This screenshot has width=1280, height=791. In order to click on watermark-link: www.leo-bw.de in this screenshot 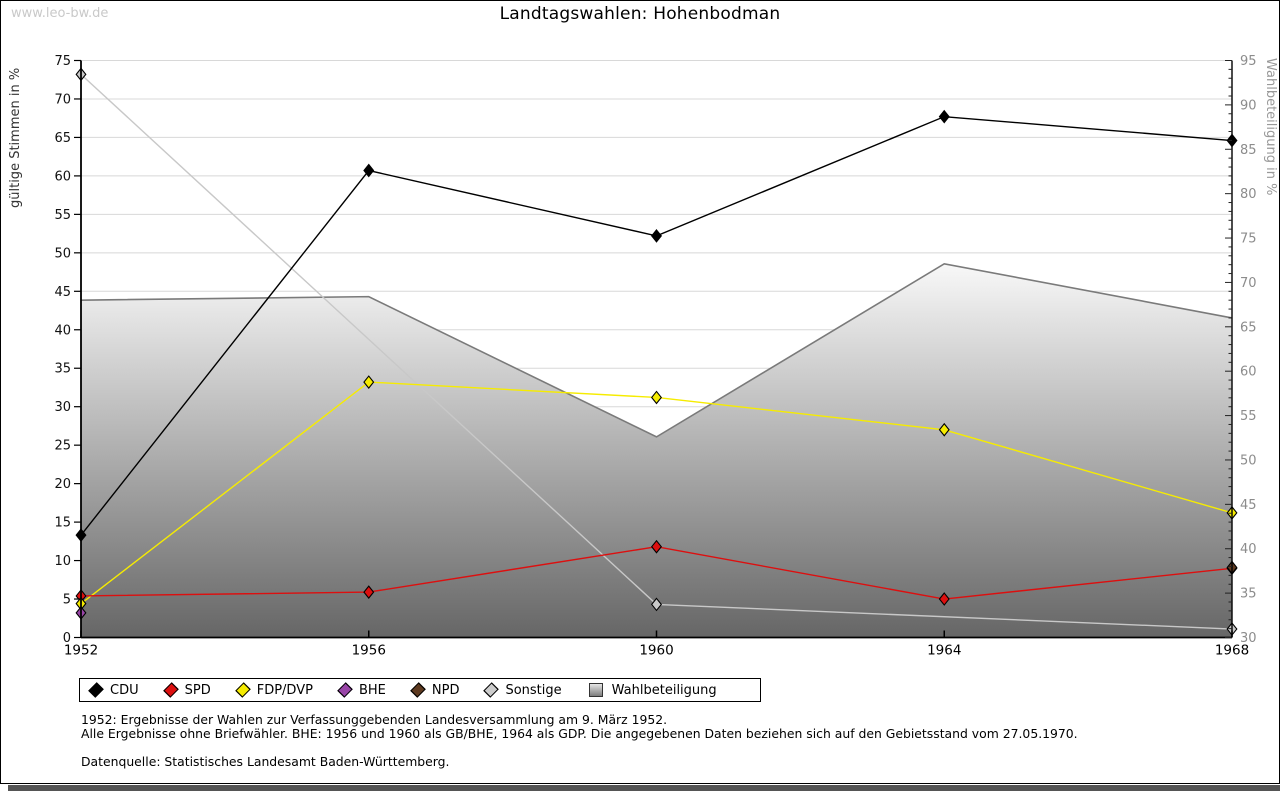, I will do `click(60, 13)`.